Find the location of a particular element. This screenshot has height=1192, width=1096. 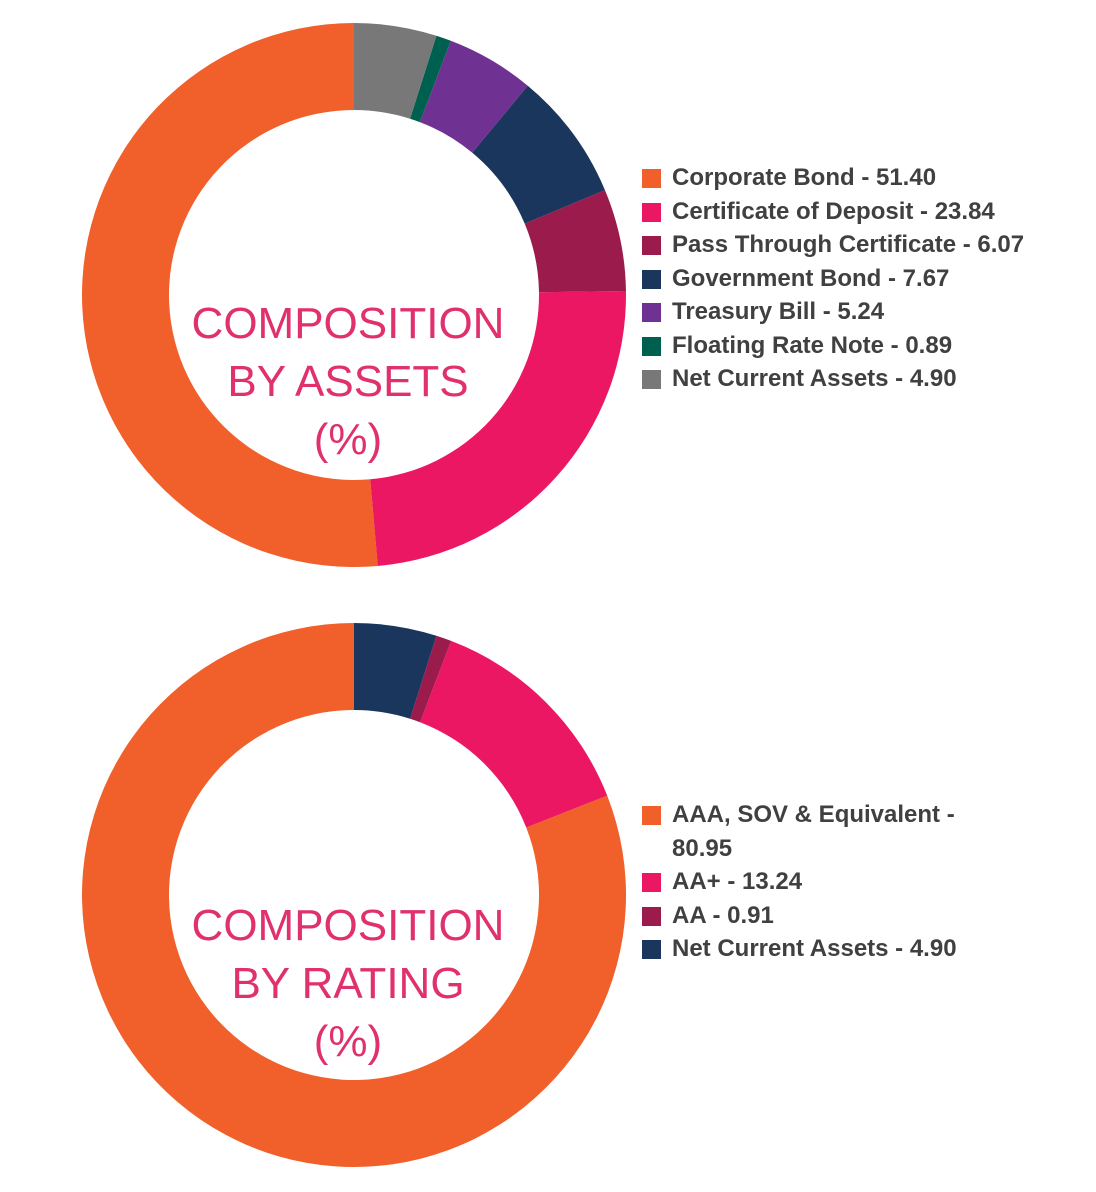

legend-item: AAA, SOV & Equivalent - 80.95 is located at coordinates (862, 831).